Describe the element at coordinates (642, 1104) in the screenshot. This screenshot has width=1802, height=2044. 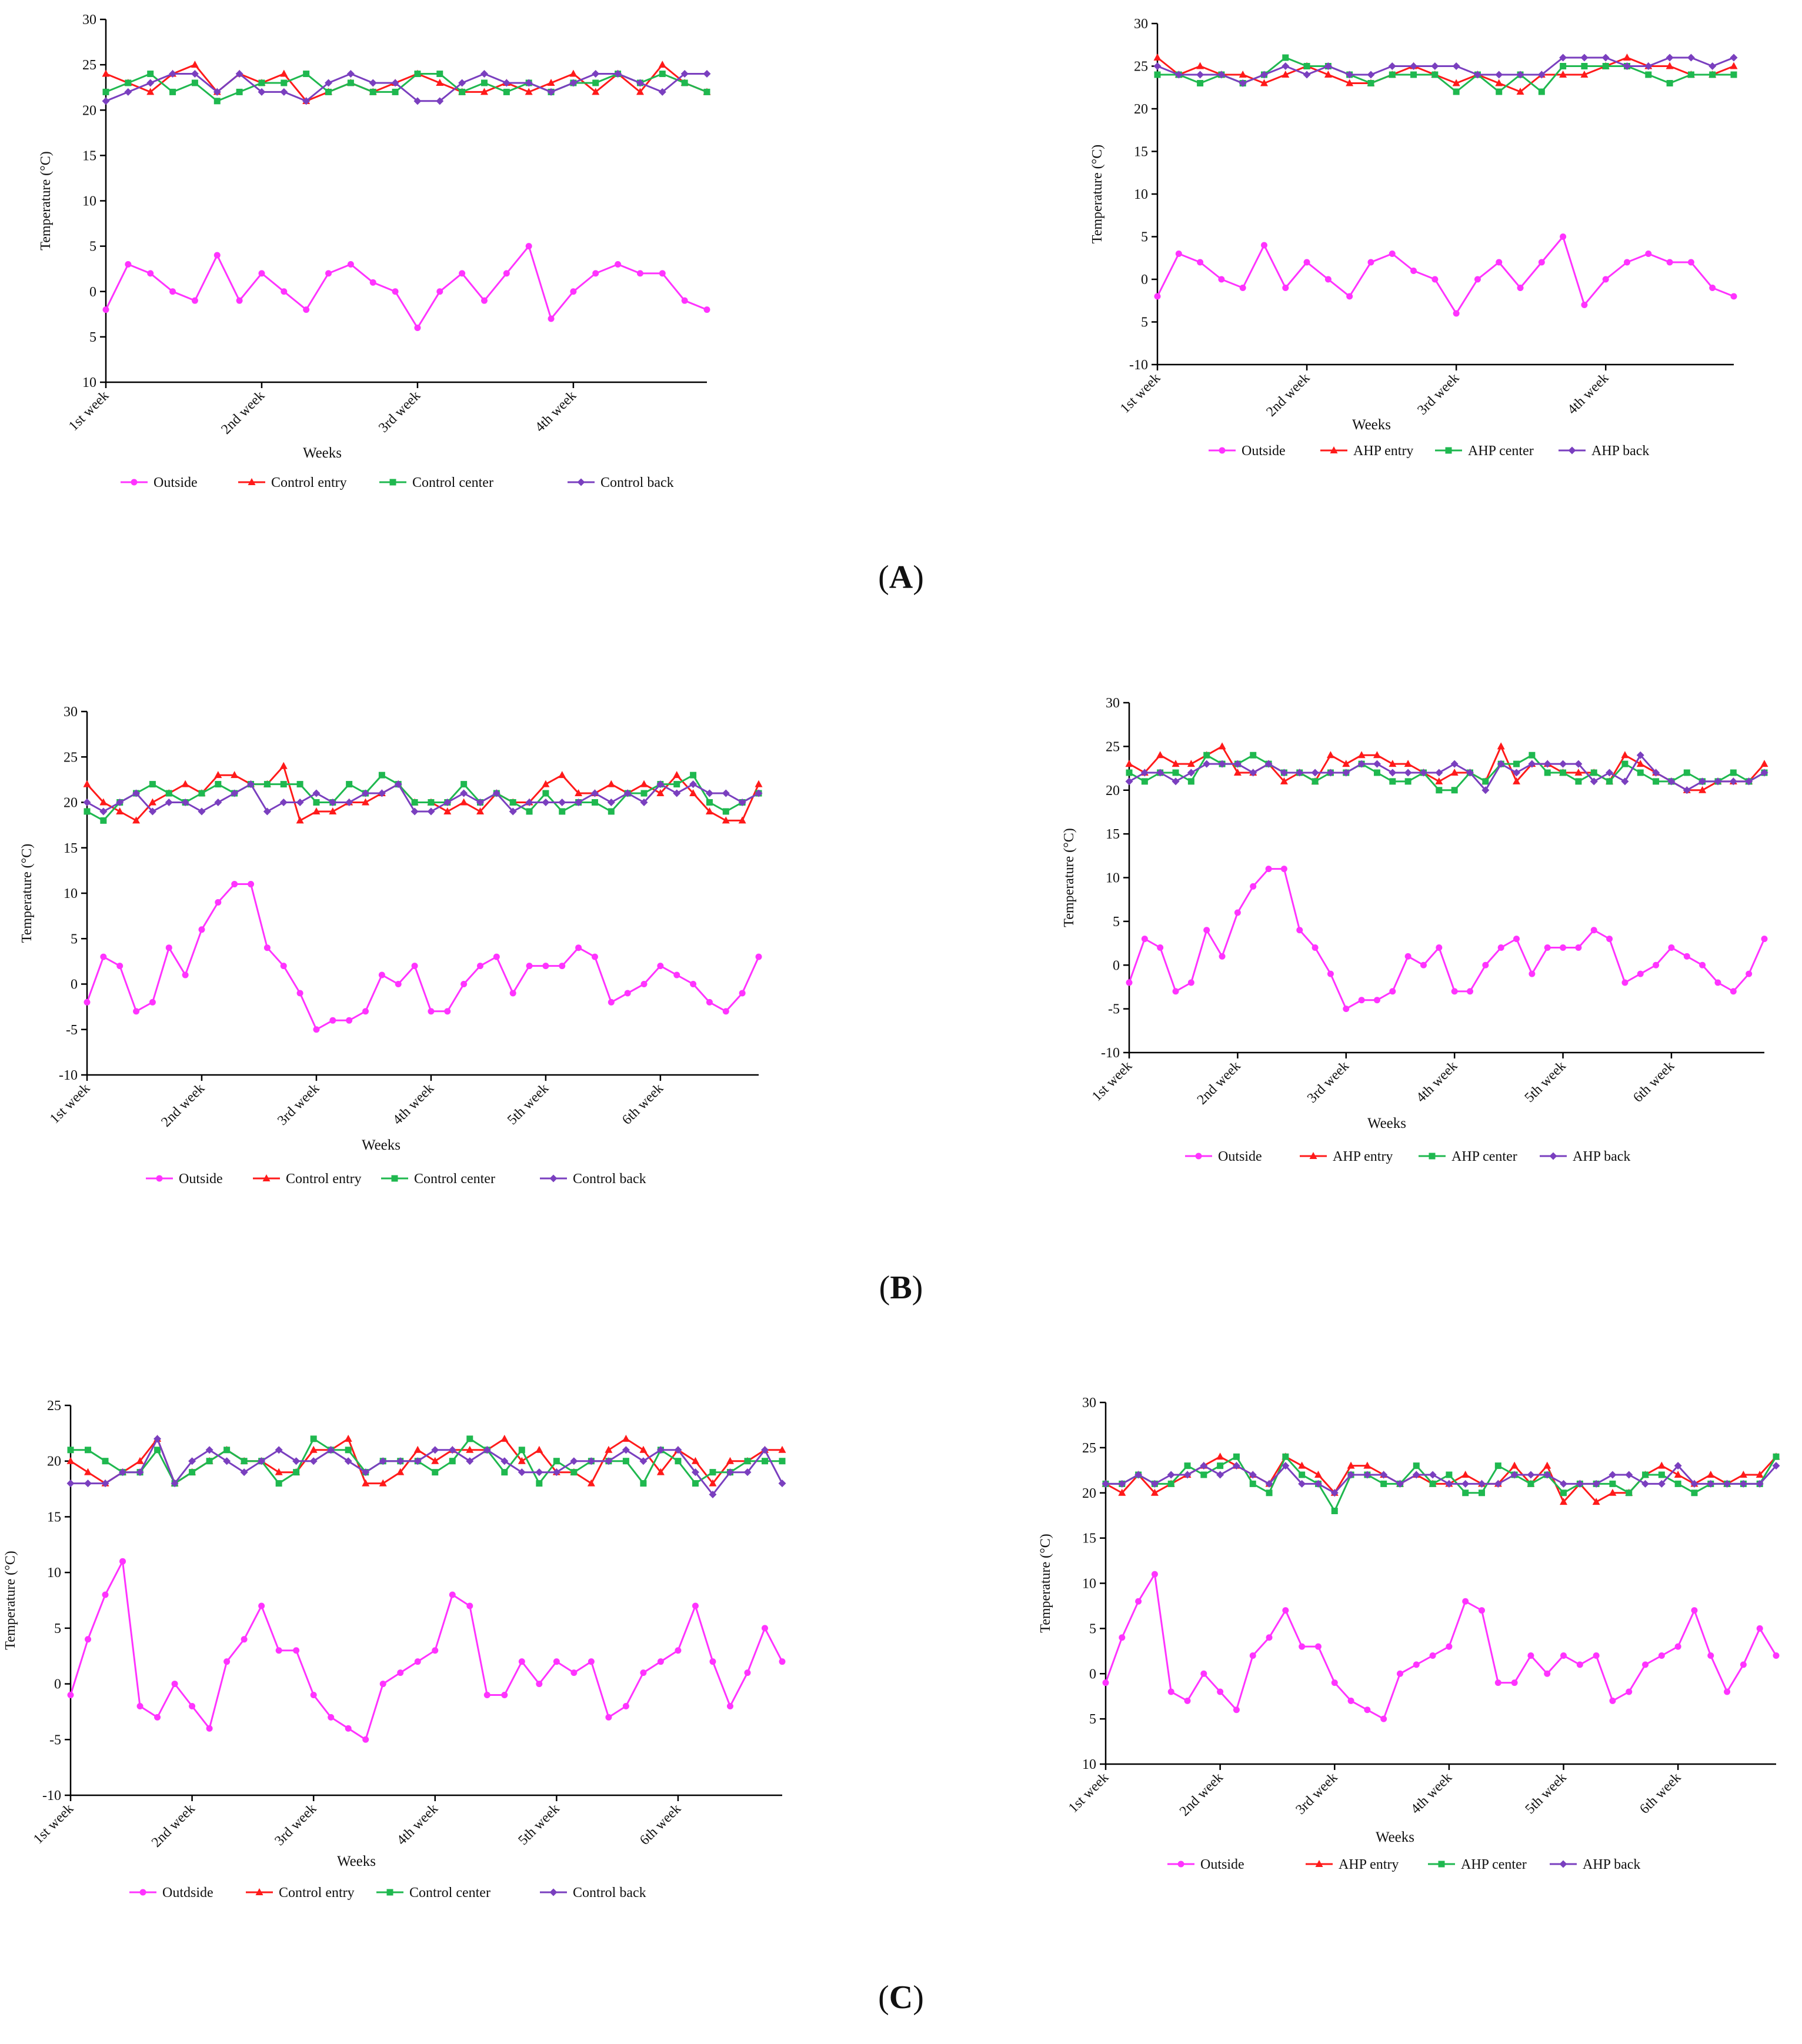
I see `chart-b-left-x-tick-label: 6th week` at that location.